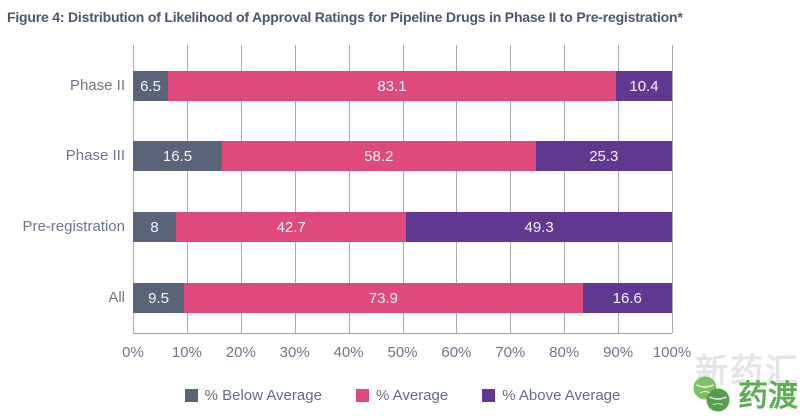 The image size is (800, 416). I want to click on x-tick-label: 40%, so click(348, 352).